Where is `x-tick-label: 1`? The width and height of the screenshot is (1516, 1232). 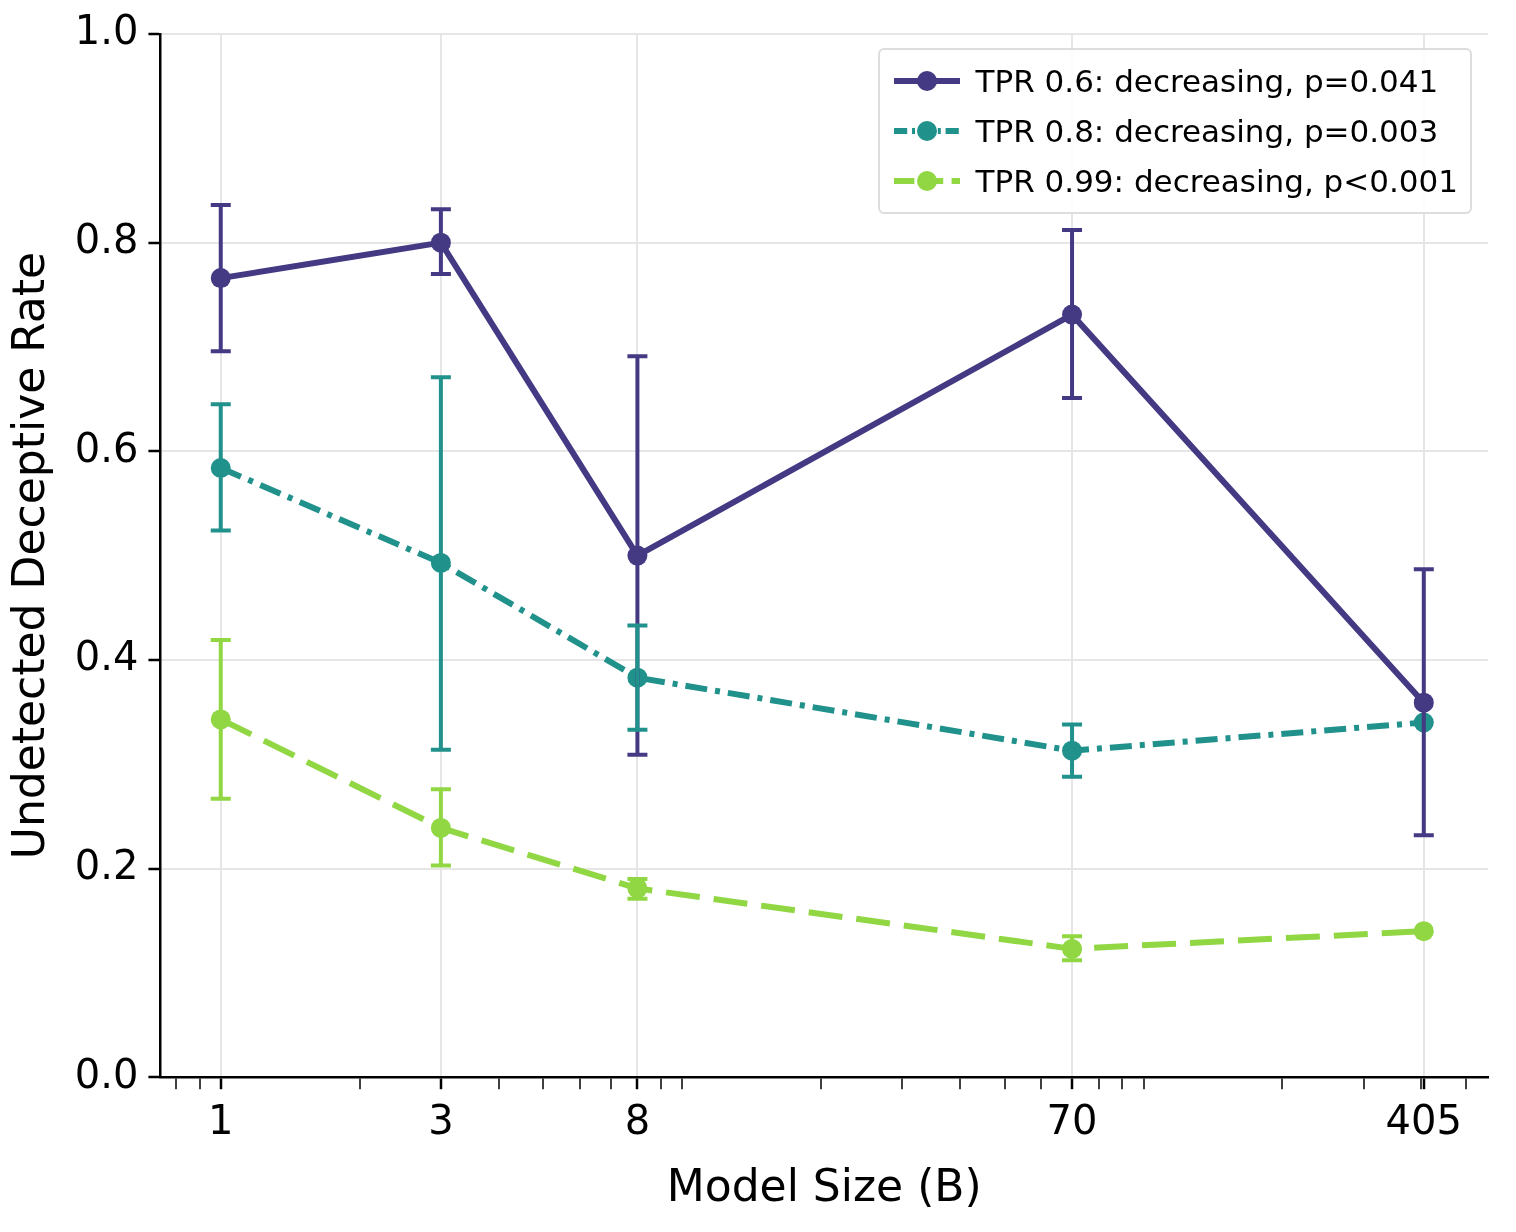 x-tick-label: 1 is located at coordinates (221, 1119).